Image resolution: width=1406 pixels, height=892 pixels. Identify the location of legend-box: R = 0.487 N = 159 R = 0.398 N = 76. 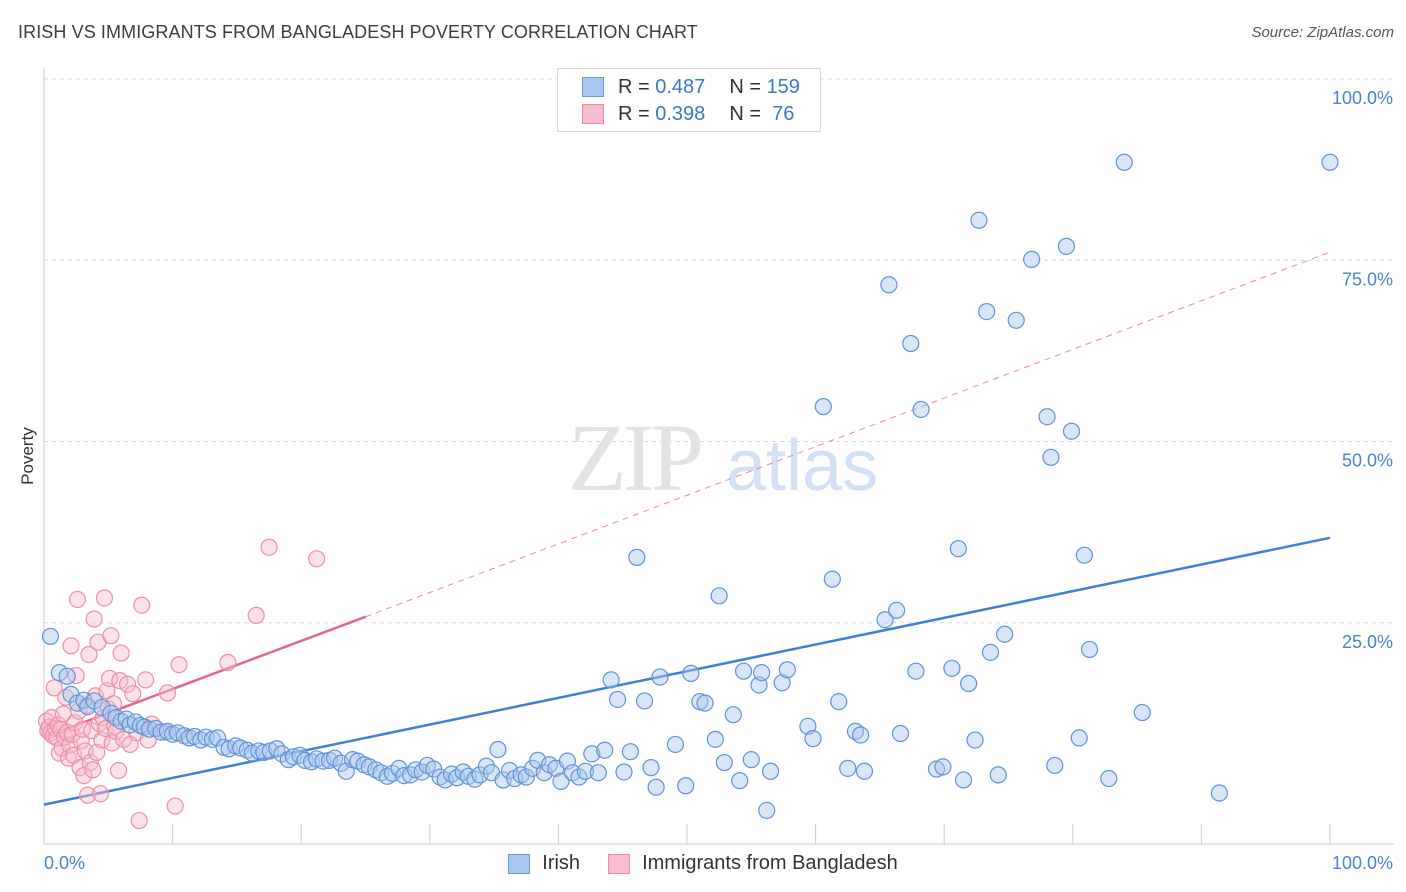
(689, 100).